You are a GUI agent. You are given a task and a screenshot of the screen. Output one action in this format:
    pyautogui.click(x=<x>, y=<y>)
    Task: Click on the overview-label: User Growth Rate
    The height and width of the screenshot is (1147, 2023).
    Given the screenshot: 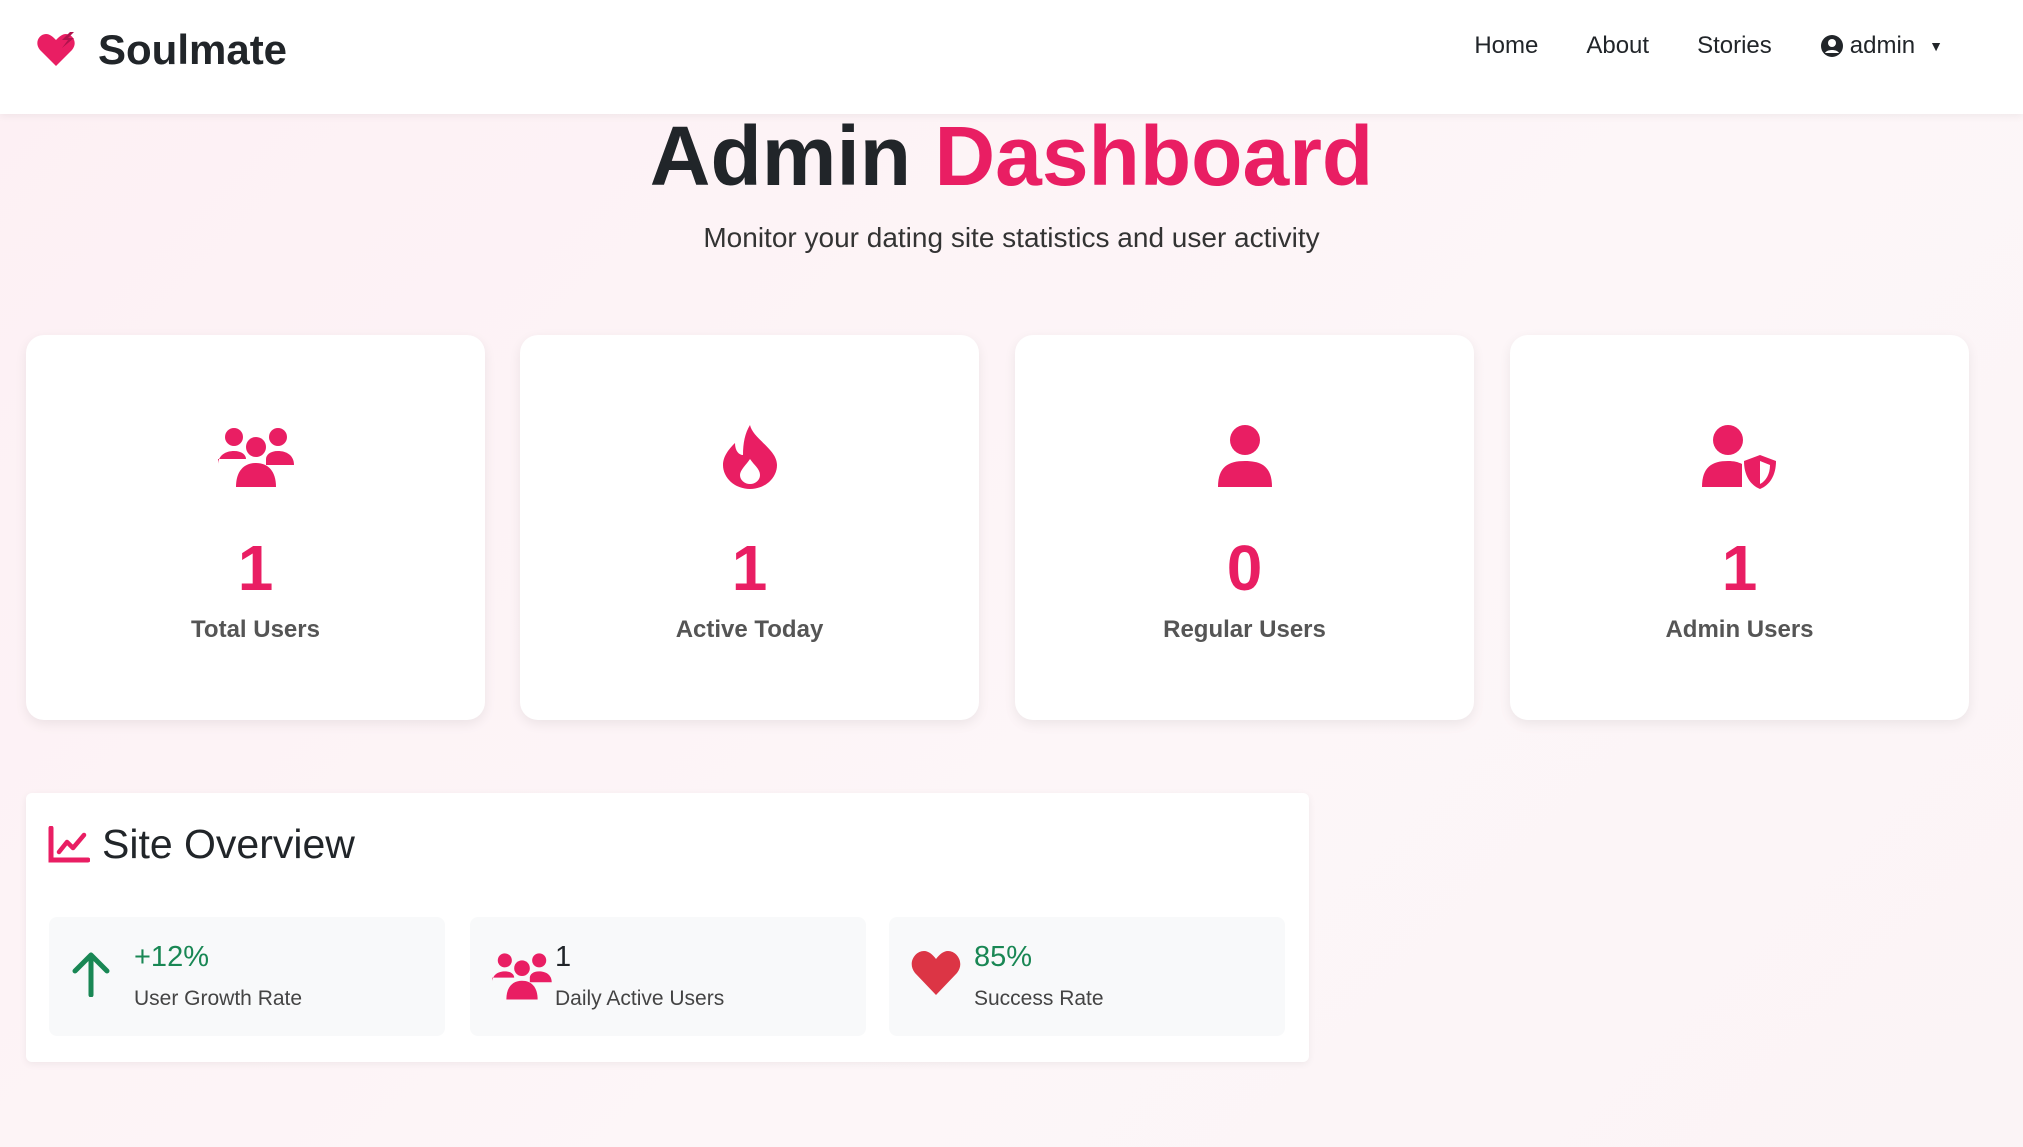 What is the action you would take?
    pyautogui.click(x=218, y=998)
    